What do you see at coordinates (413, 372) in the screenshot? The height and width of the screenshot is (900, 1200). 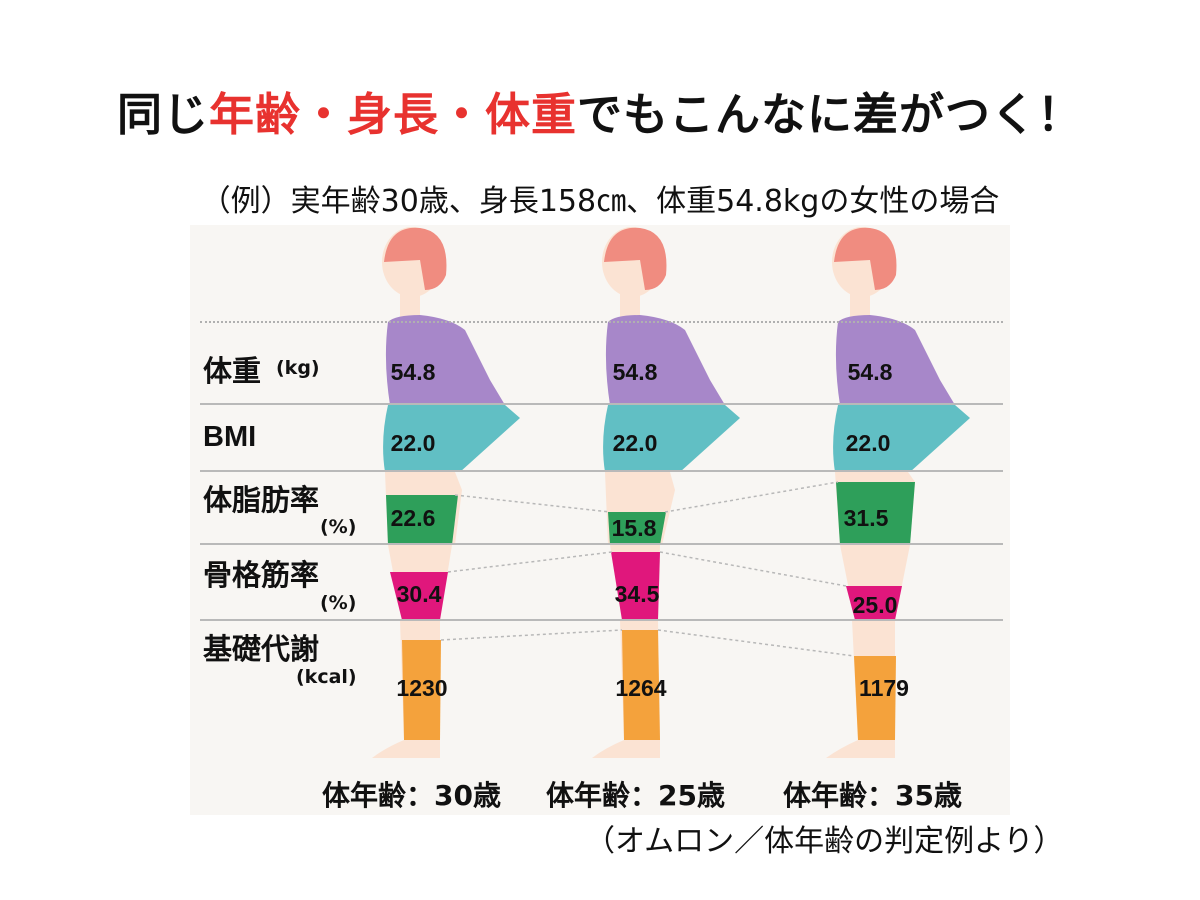 I see `value-weight-1: 54.8` at bounding box center [413, 372].